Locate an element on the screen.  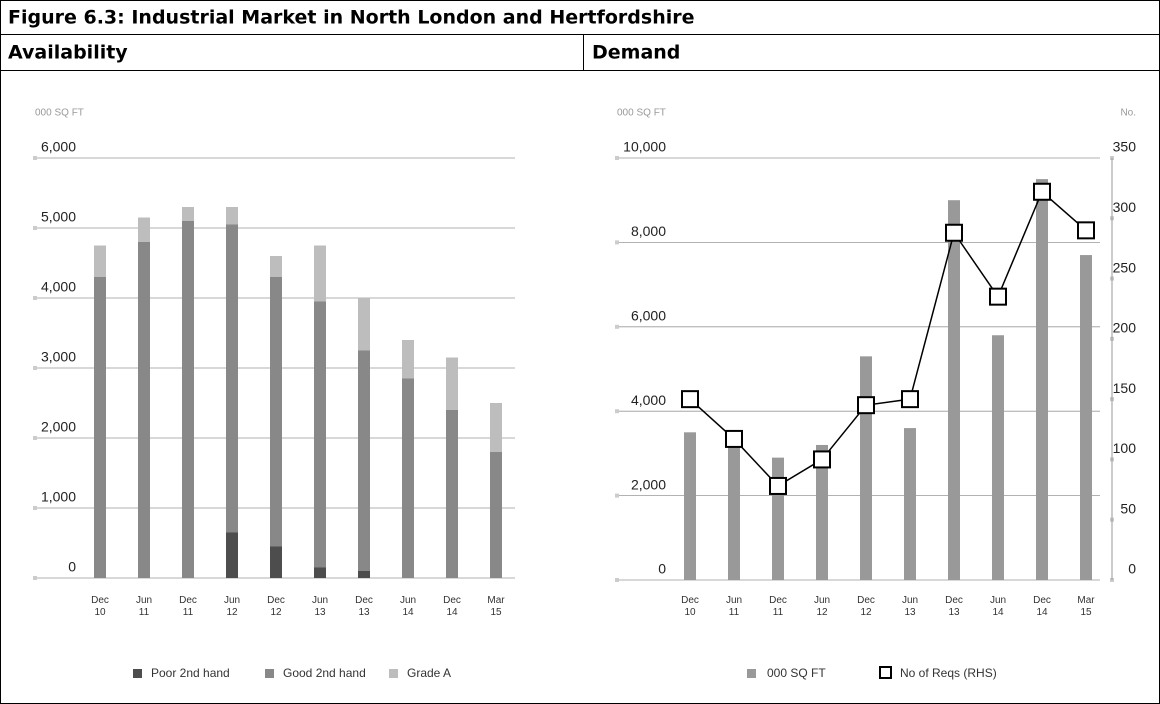
y-tick-label: 50 is located at coordinates (1128, 508).